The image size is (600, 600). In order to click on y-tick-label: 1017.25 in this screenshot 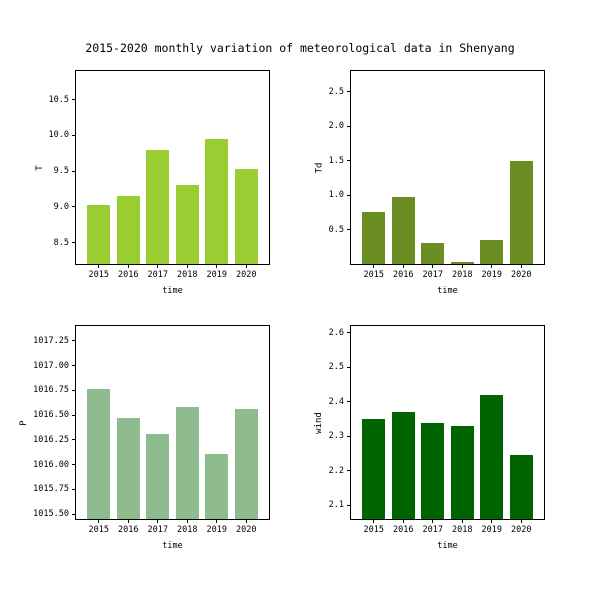, I will do `click(51, 340)`.